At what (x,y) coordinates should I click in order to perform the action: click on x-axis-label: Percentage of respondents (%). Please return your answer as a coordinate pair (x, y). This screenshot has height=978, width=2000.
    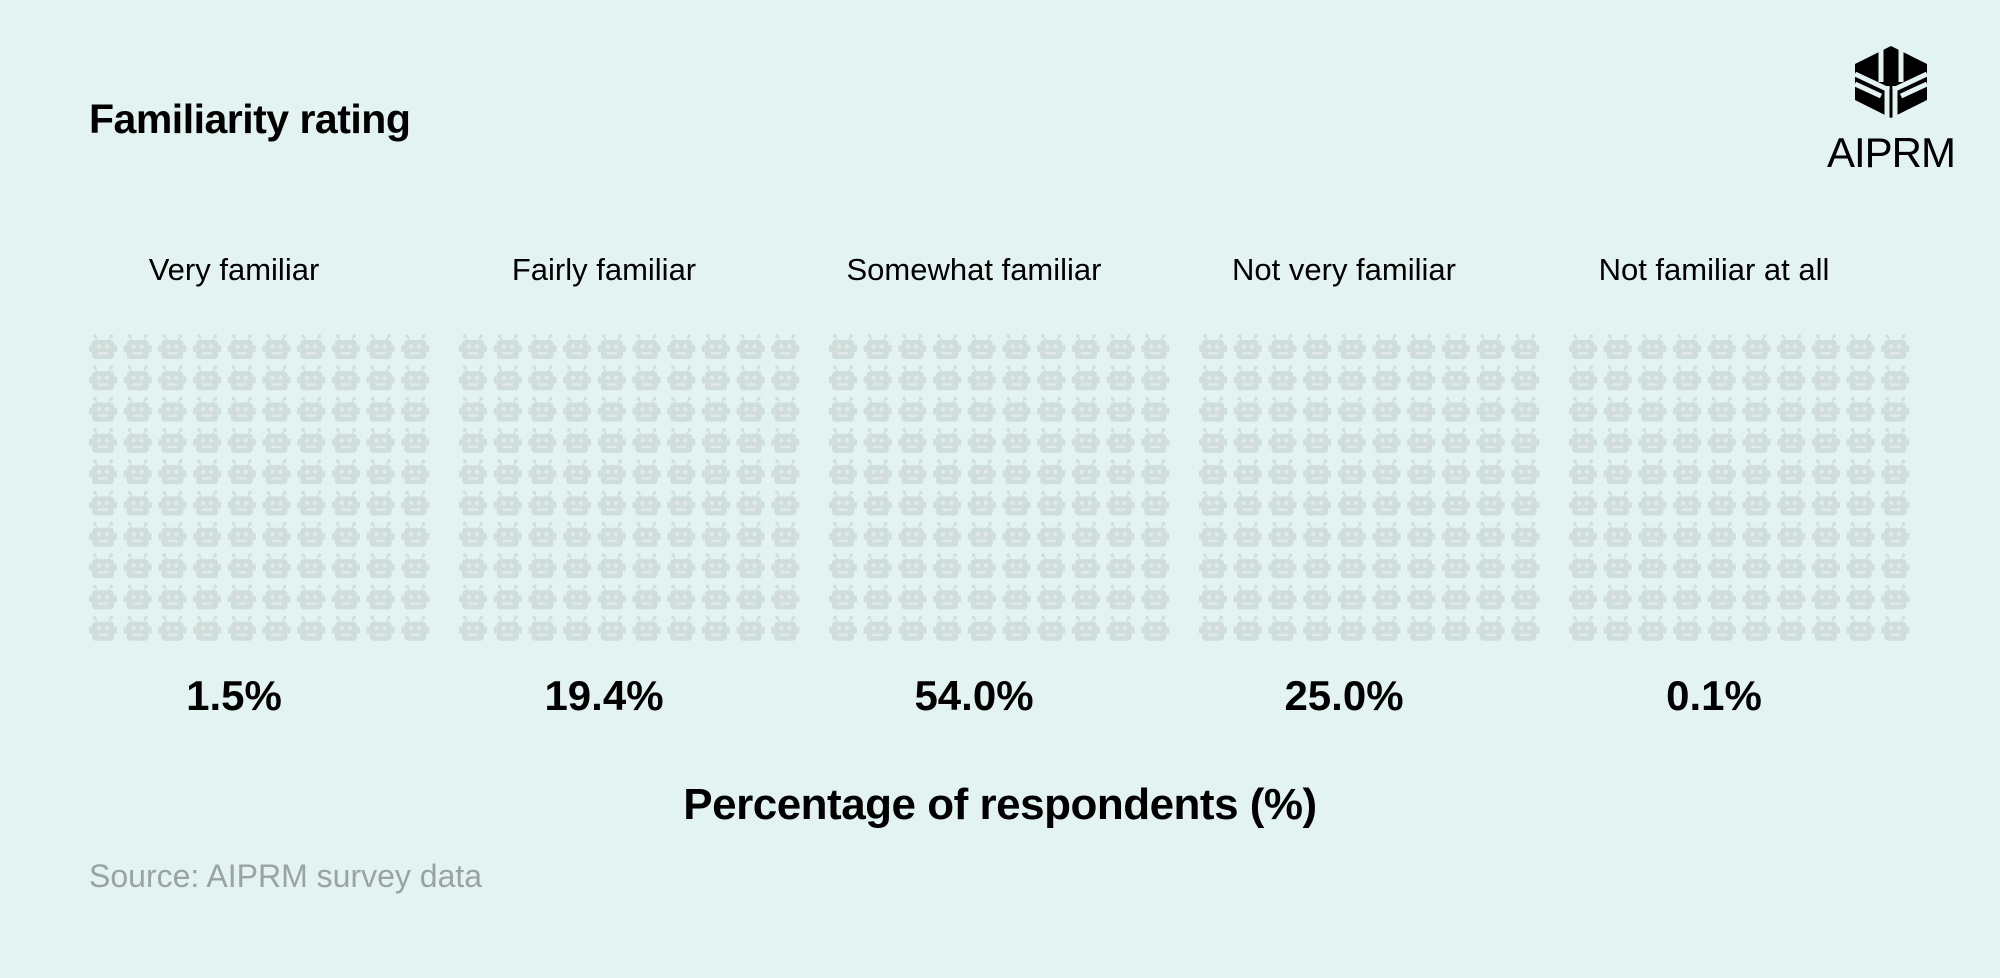
    Looking at the image, I should click on (1000, 804).